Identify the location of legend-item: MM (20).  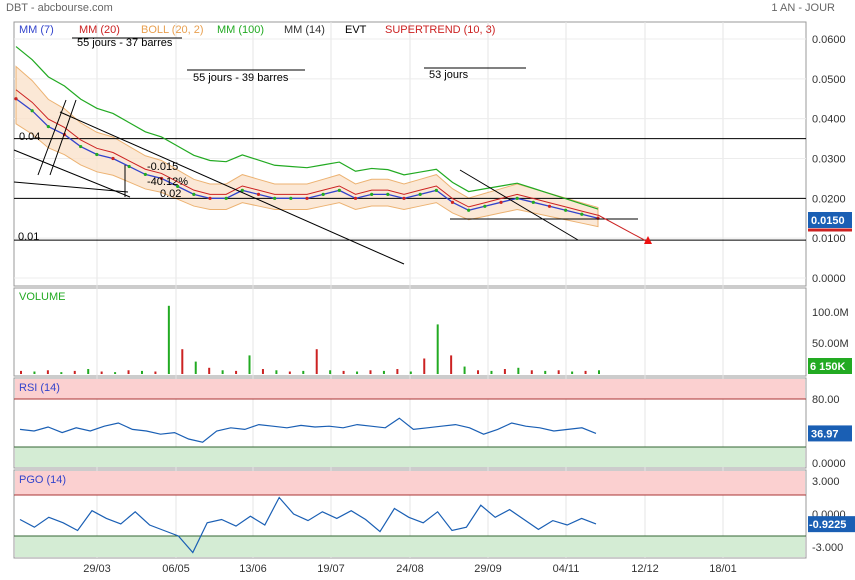
(99, 30).